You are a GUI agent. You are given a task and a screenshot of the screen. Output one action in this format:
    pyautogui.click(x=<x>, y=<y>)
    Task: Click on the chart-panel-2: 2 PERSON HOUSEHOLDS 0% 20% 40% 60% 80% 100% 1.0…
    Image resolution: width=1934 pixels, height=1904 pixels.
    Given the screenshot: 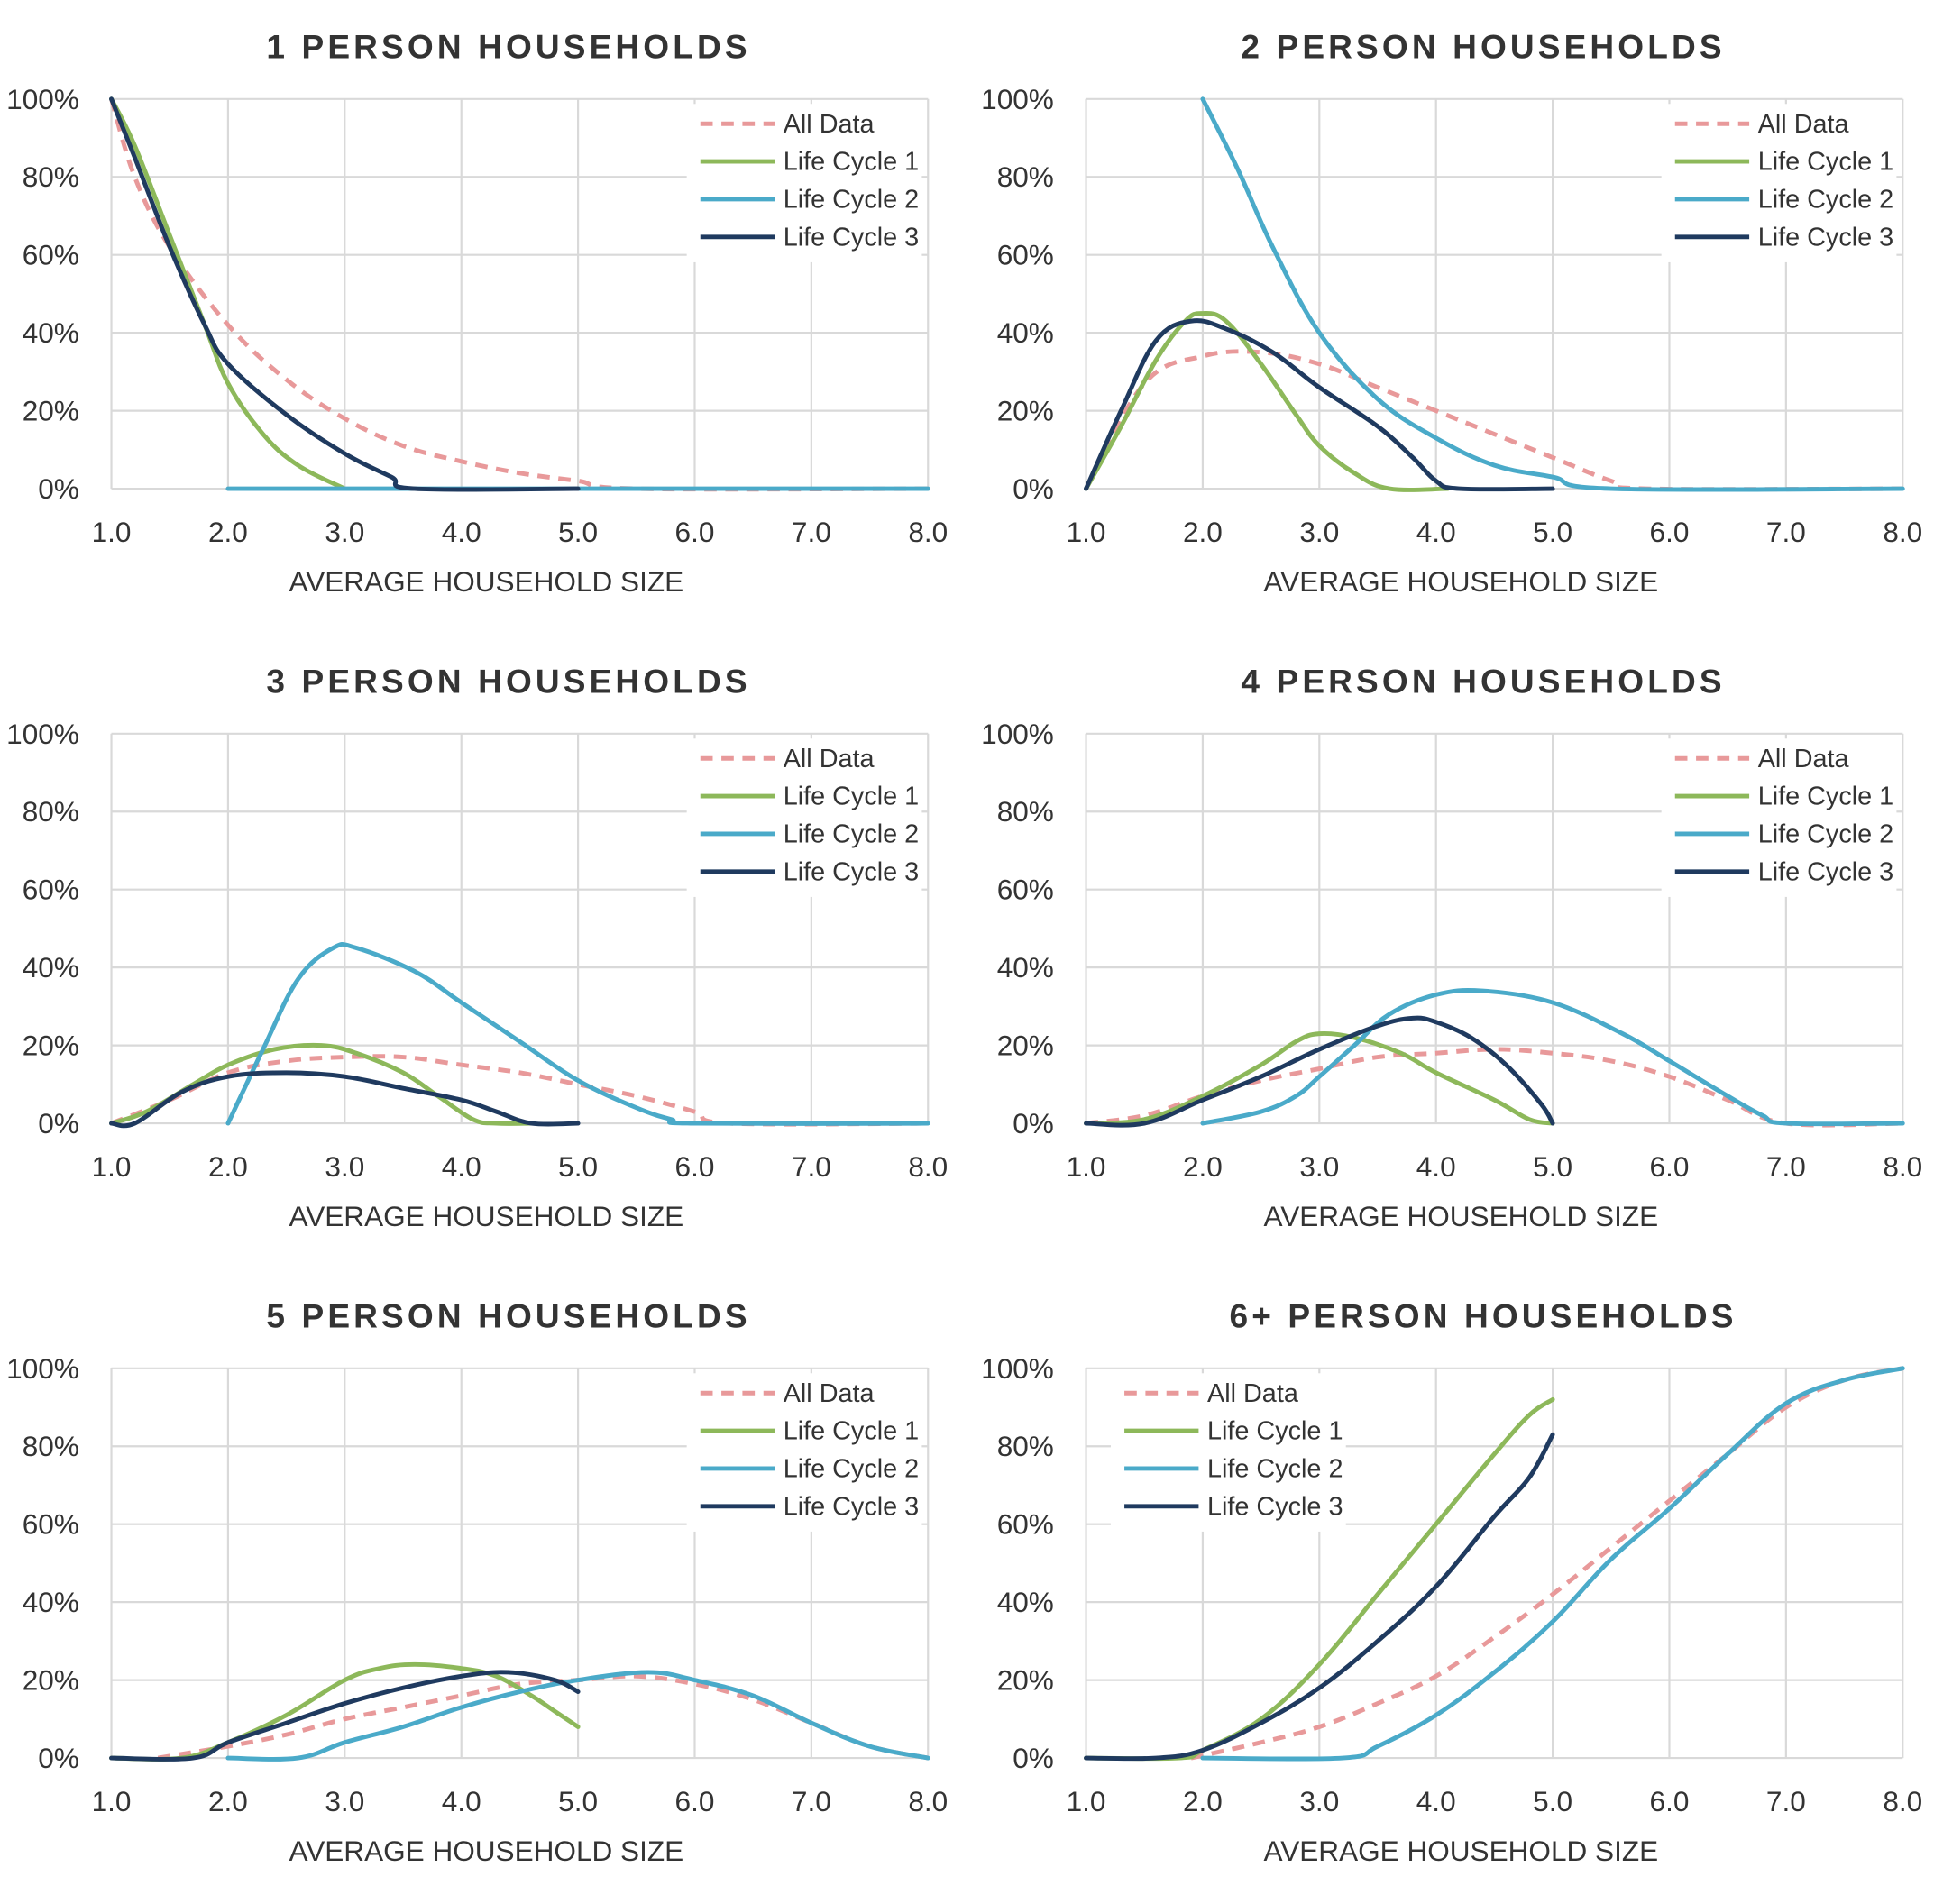 What is the action you would take?
    pyautogui.click(x=1452, y=312)
    